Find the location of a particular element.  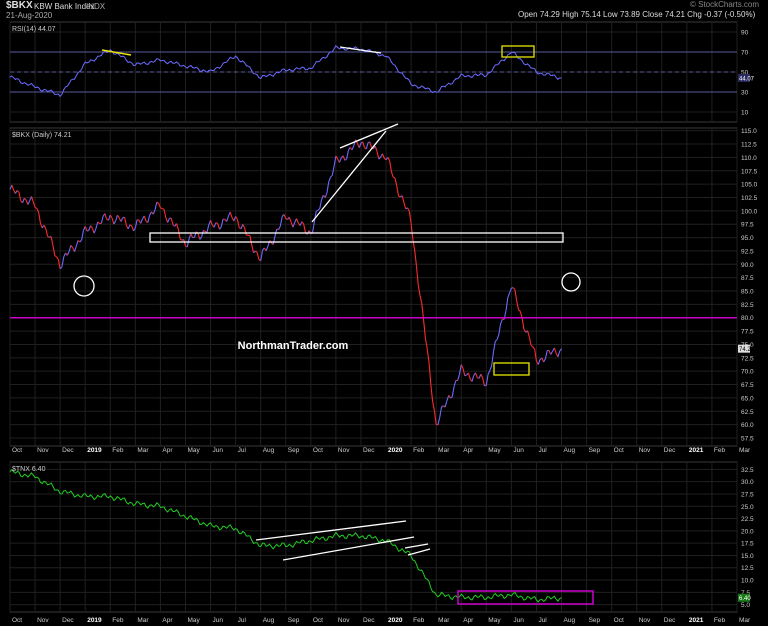

y-tick-label: 5.0 is located at coordinates (745, 605).